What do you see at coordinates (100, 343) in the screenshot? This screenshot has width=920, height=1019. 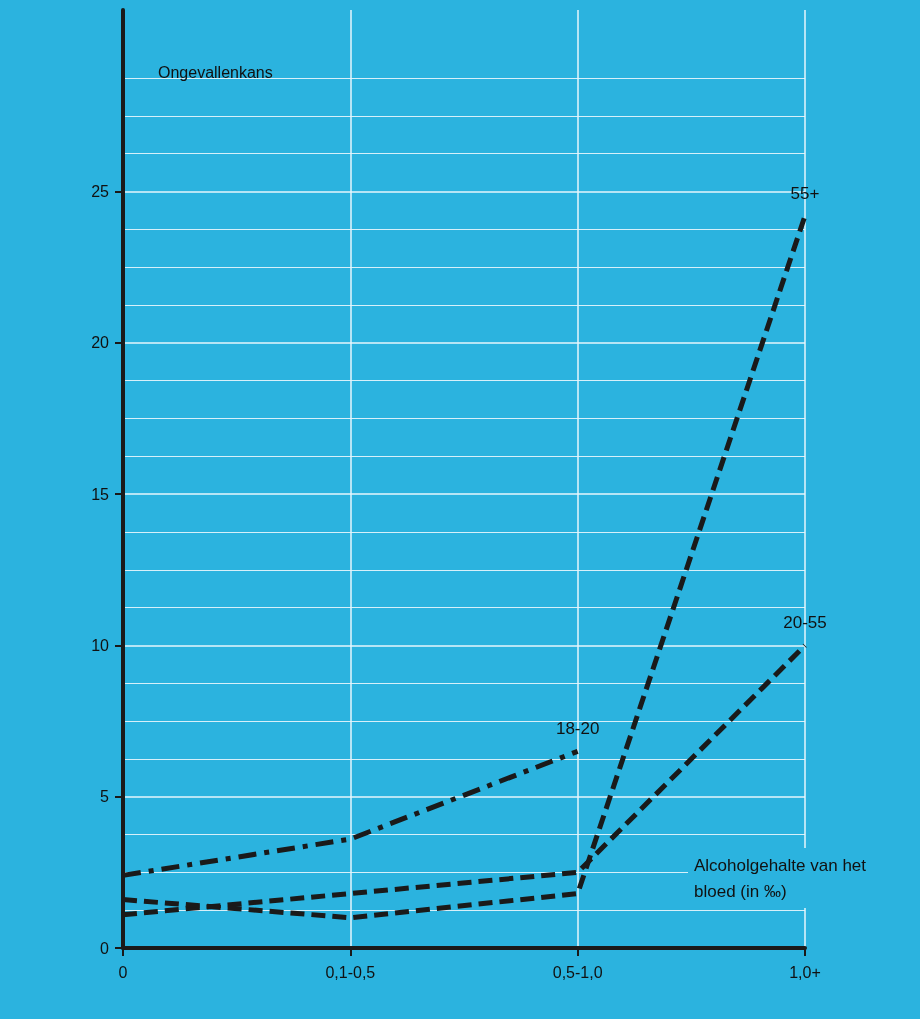 I see `y-tick-label: 20` at bounding box center [100, 343].